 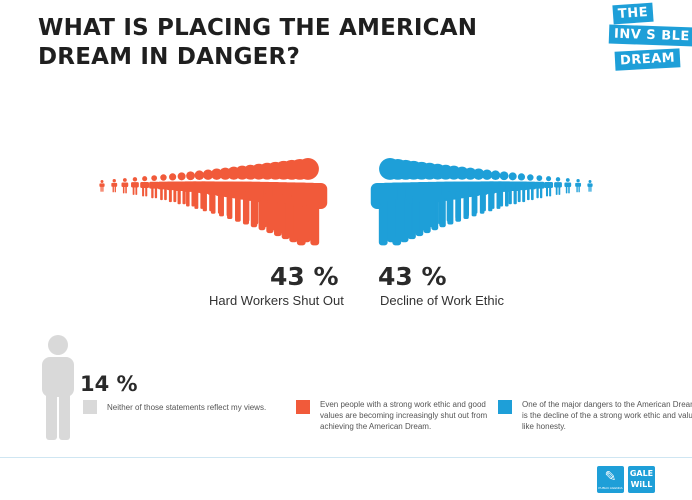 I want to click on hard-workers-label: Hard Workers Shut Out, so click(x=276, y=300).